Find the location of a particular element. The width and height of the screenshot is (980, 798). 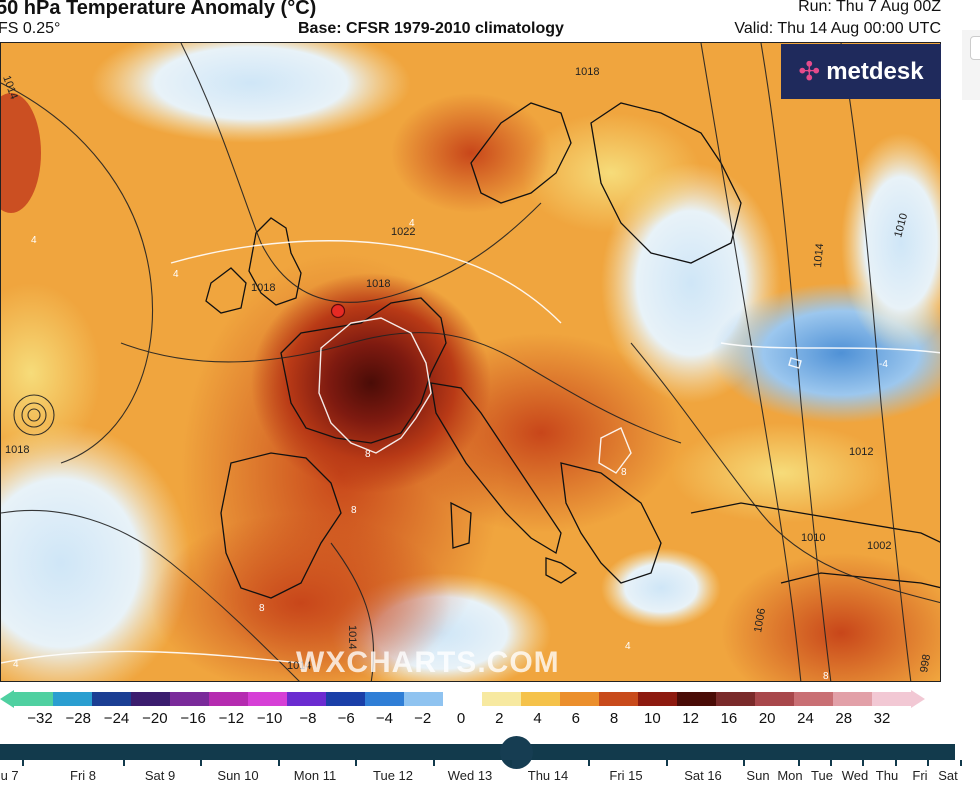

timeline-day-label: hu 7 is located at coordinates (9, 775).